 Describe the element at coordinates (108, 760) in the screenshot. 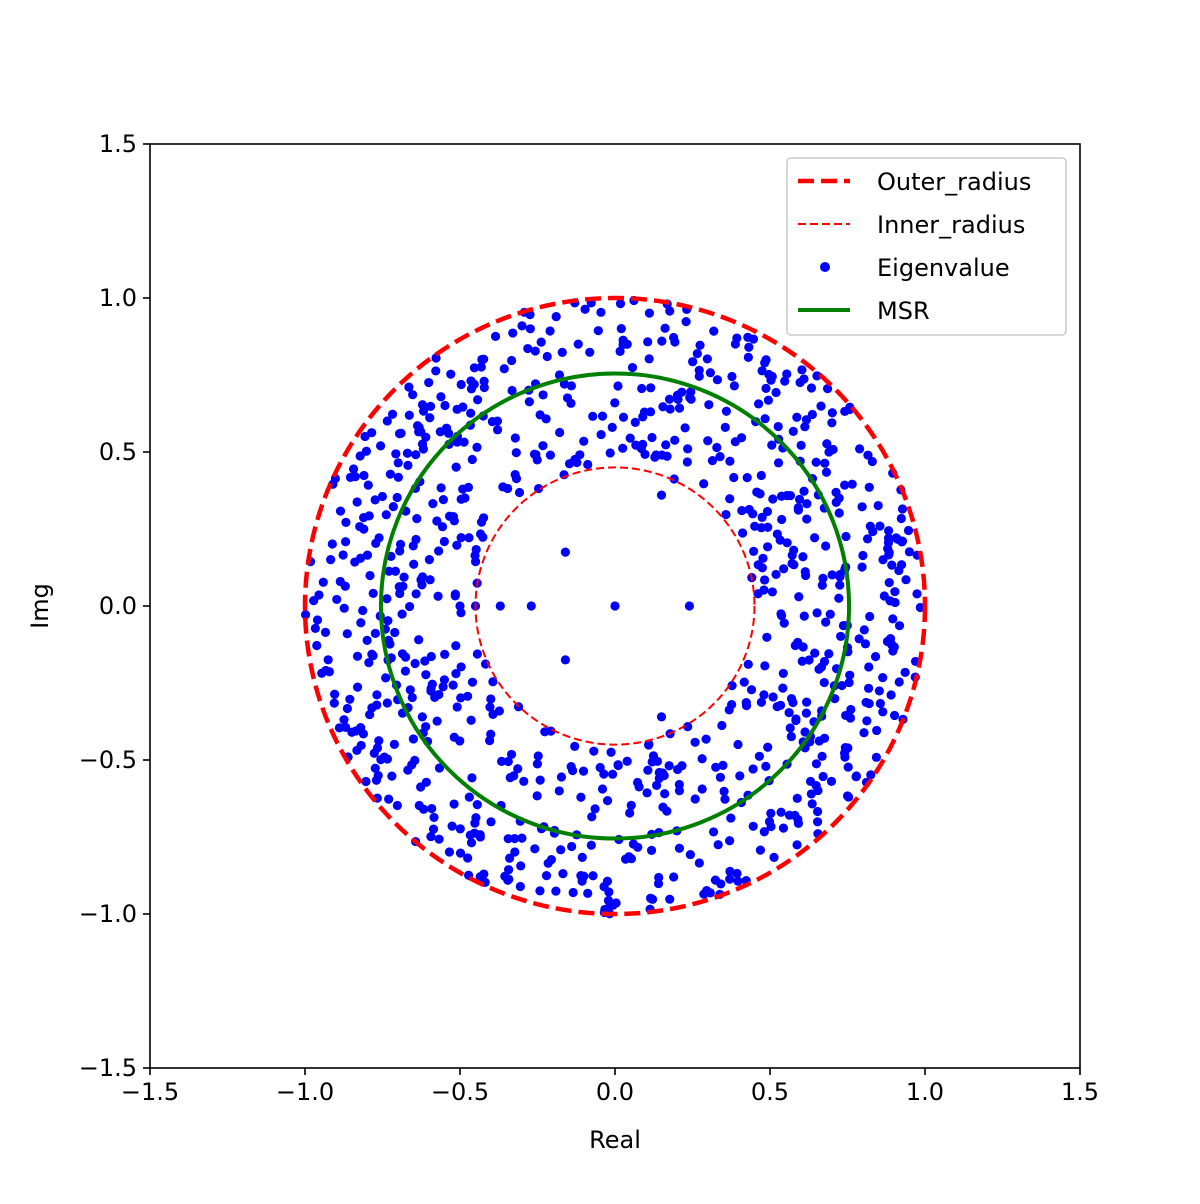

I see `y-tick-label: −0.5` at that location.